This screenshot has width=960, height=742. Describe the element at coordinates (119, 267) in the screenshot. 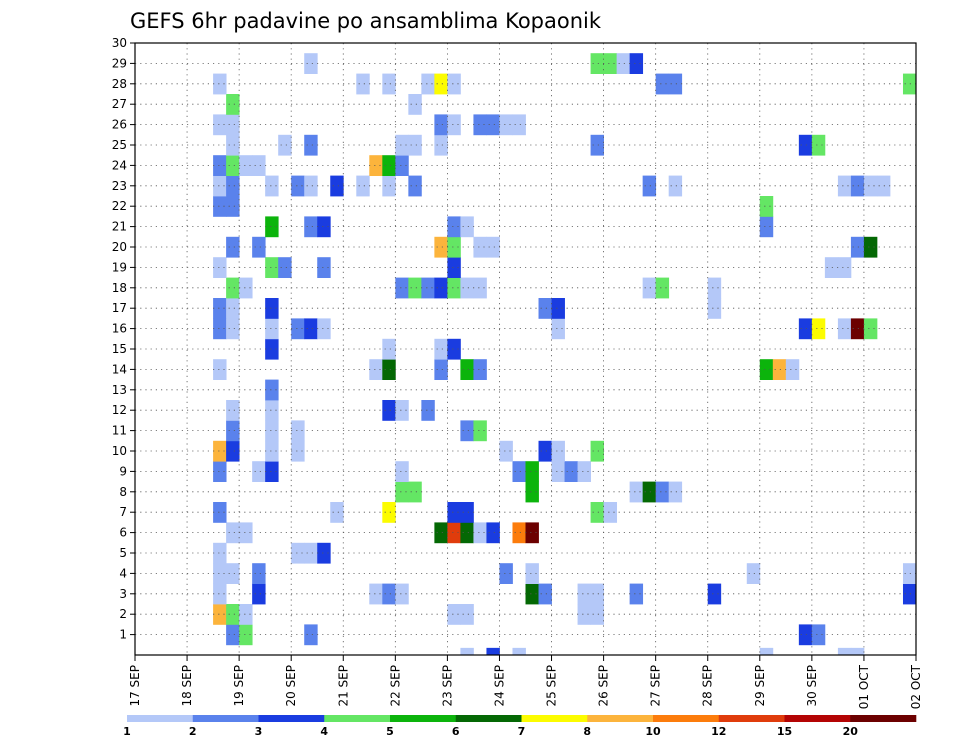

I see `y-tick-label: 19` at that location.